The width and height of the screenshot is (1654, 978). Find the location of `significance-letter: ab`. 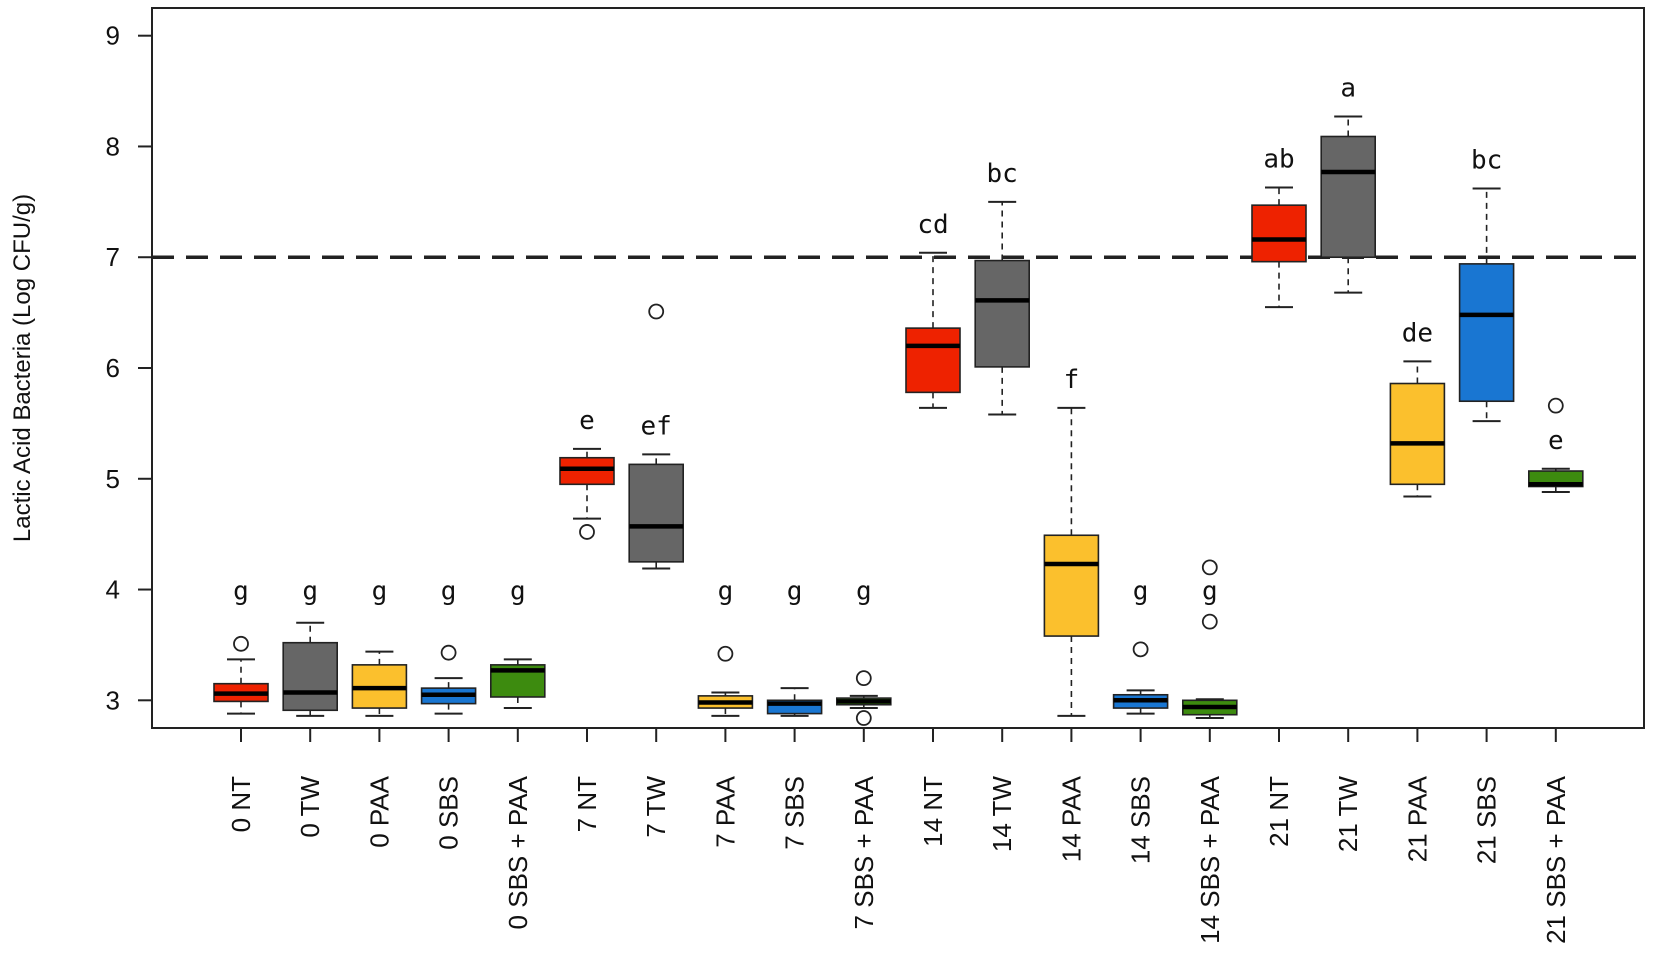

significance-letter: ab is located at coordinates (1278, 159).